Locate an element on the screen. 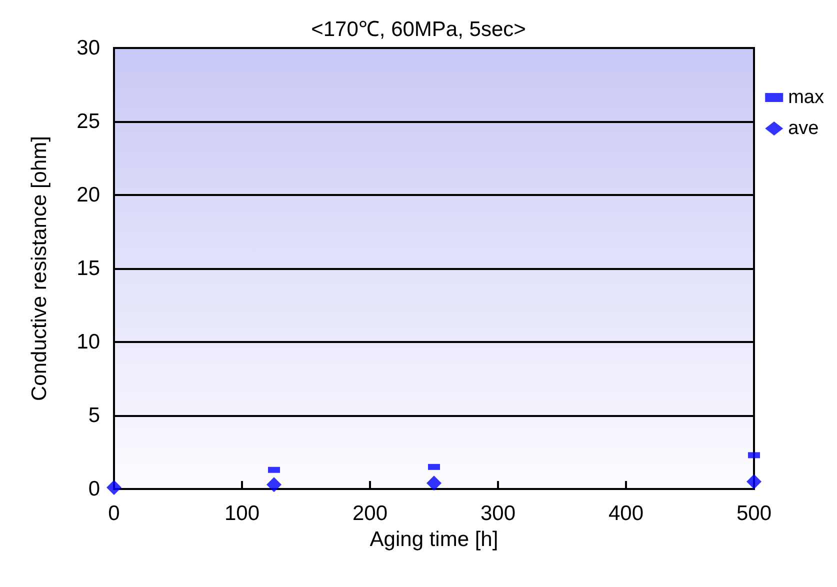 The width and height of the screenshot is (837, 587). x-tick-label: 500 is located at coordinates (754, 513).